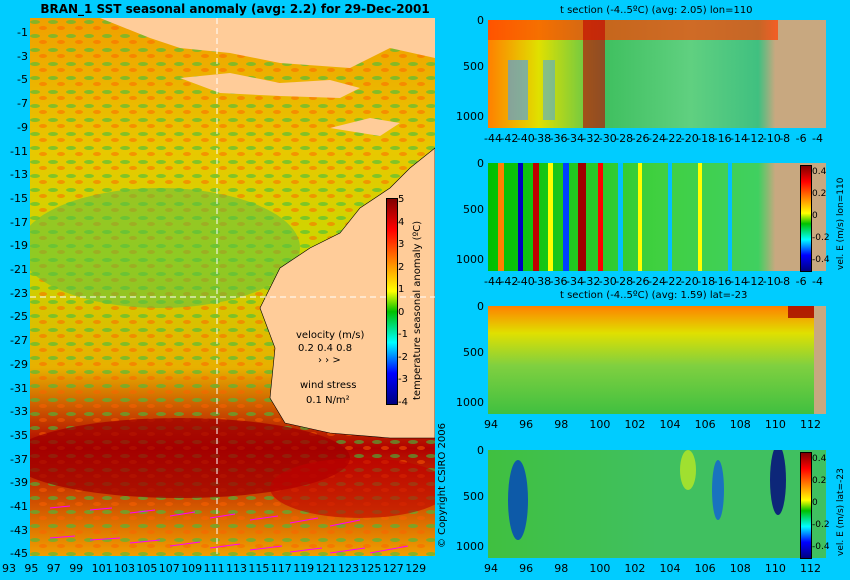  What do you see at coordinates (19, 151) in the screenshot?
I see `map-y-tick: -11` at bounding box center [19, 151].